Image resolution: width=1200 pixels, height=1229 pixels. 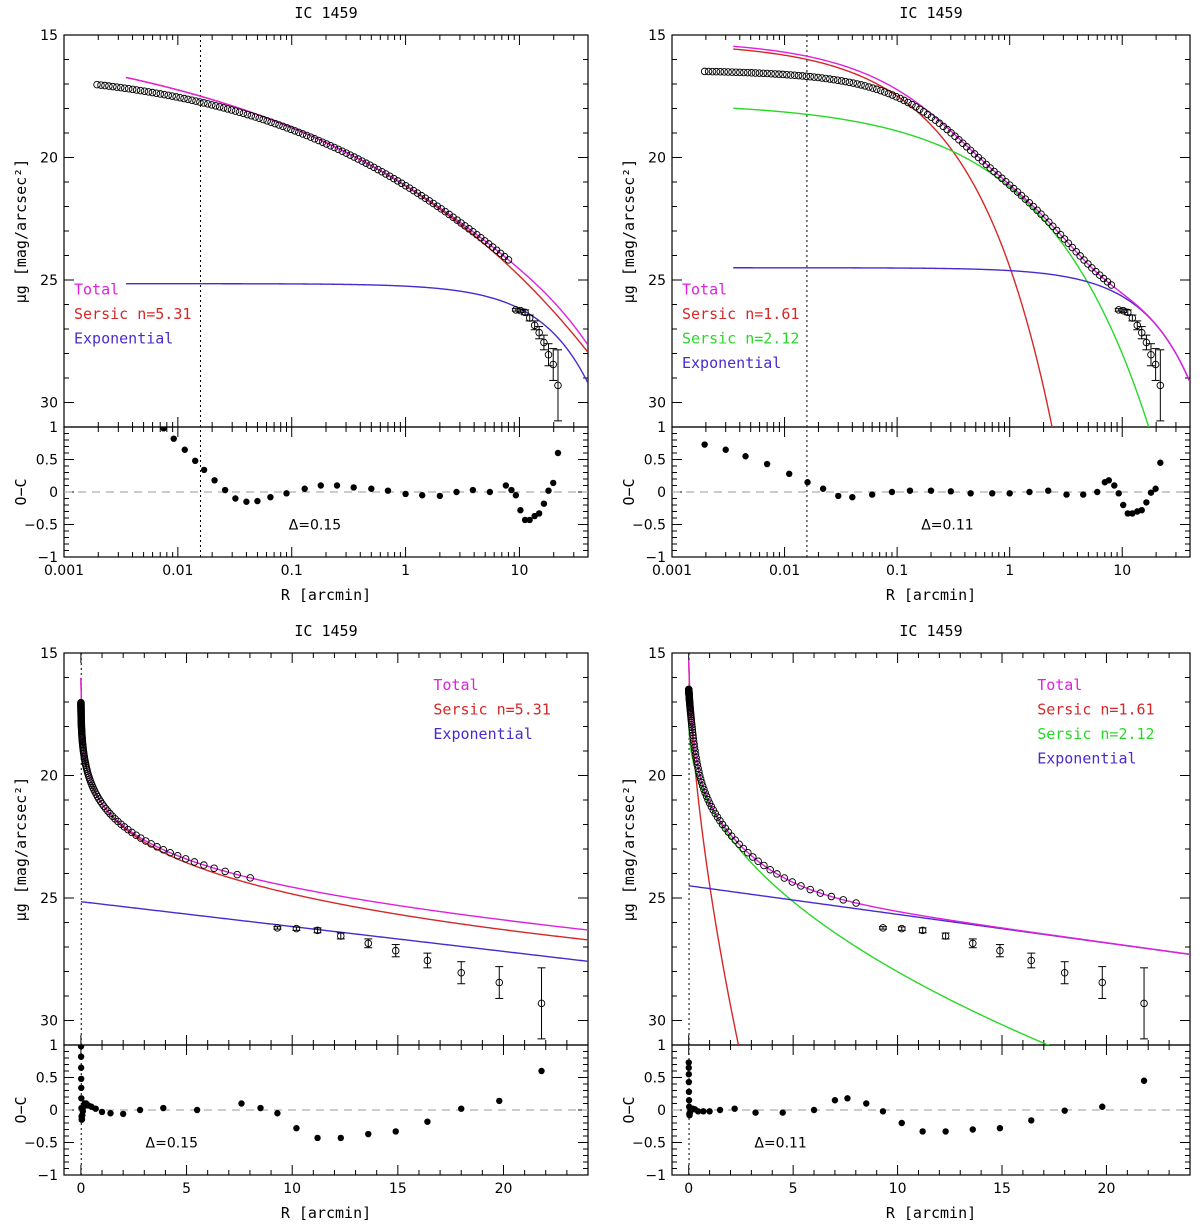 What do you see at coordinates (740, 314) in the screenshot?
I see `legend-entry: Sersic n=1.61` at bounding box center [740, 314].